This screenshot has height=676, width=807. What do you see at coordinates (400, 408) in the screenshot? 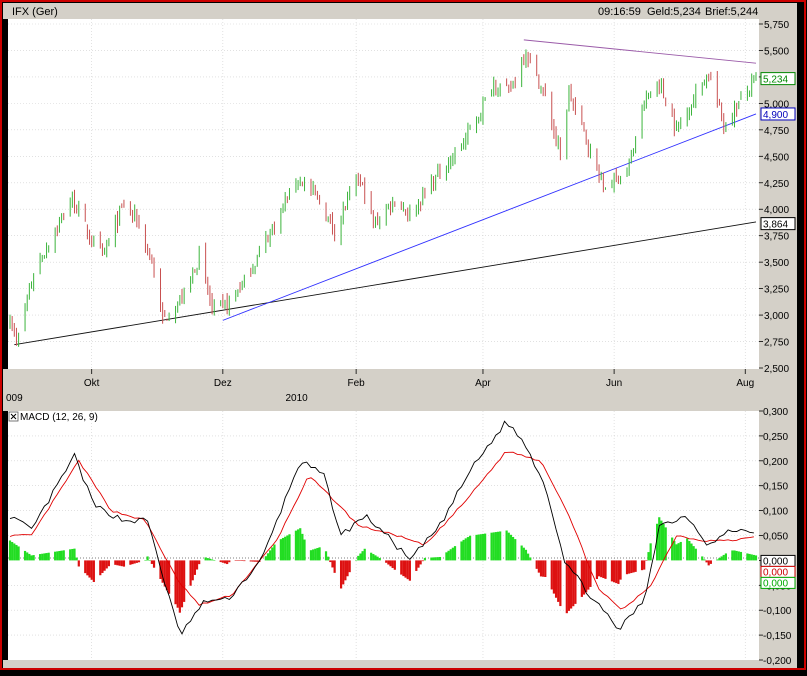
I see `panel-separator` at bounding box center [400, 408].